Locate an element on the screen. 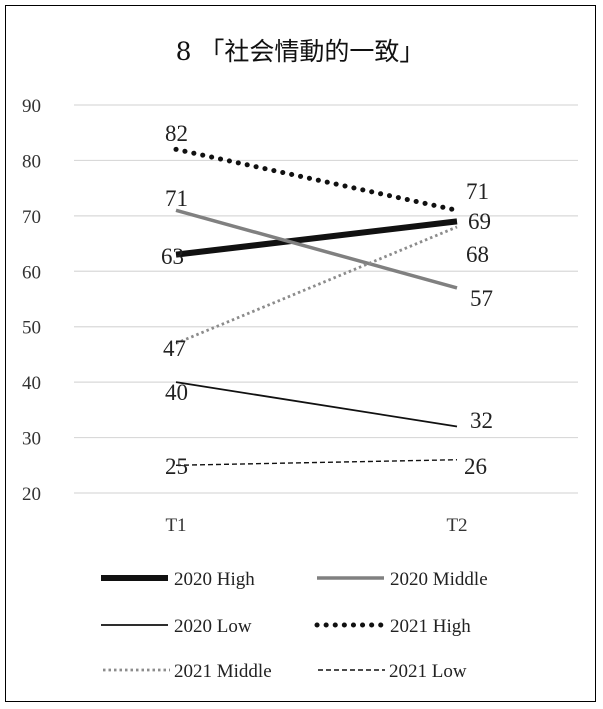 The height and width of the screenshot is (709, 603). legend-item-2020-low: 2020 Low is located at coordinates (176, 626).